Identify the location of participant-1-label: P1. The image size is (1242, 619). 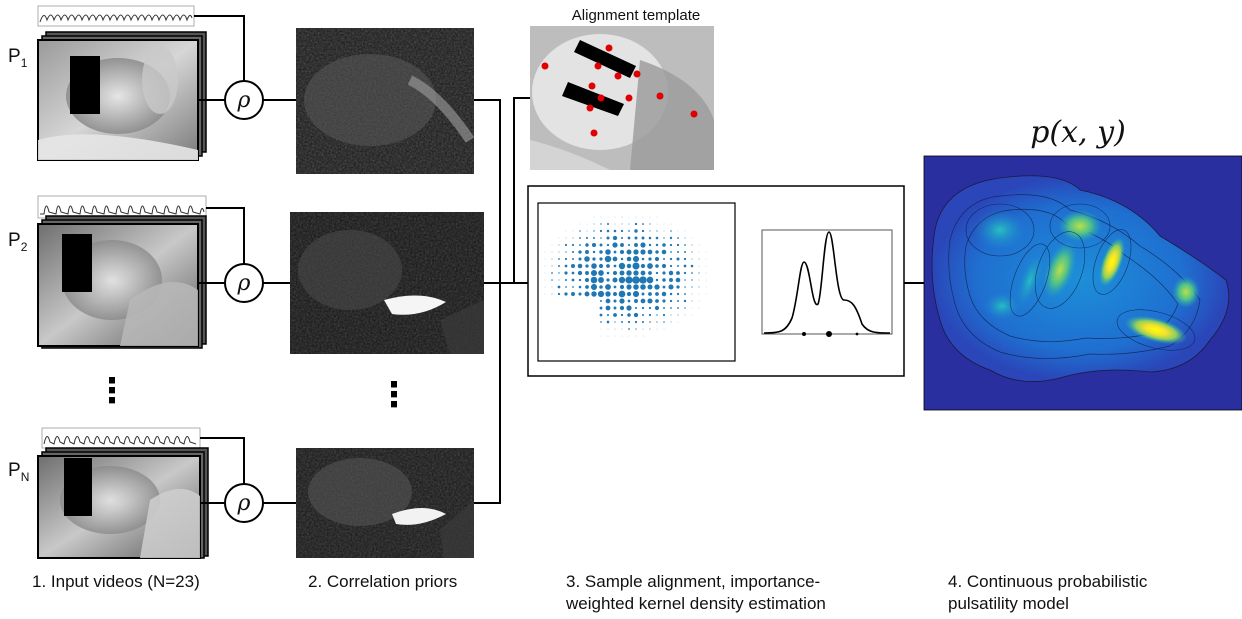
(18, 58).